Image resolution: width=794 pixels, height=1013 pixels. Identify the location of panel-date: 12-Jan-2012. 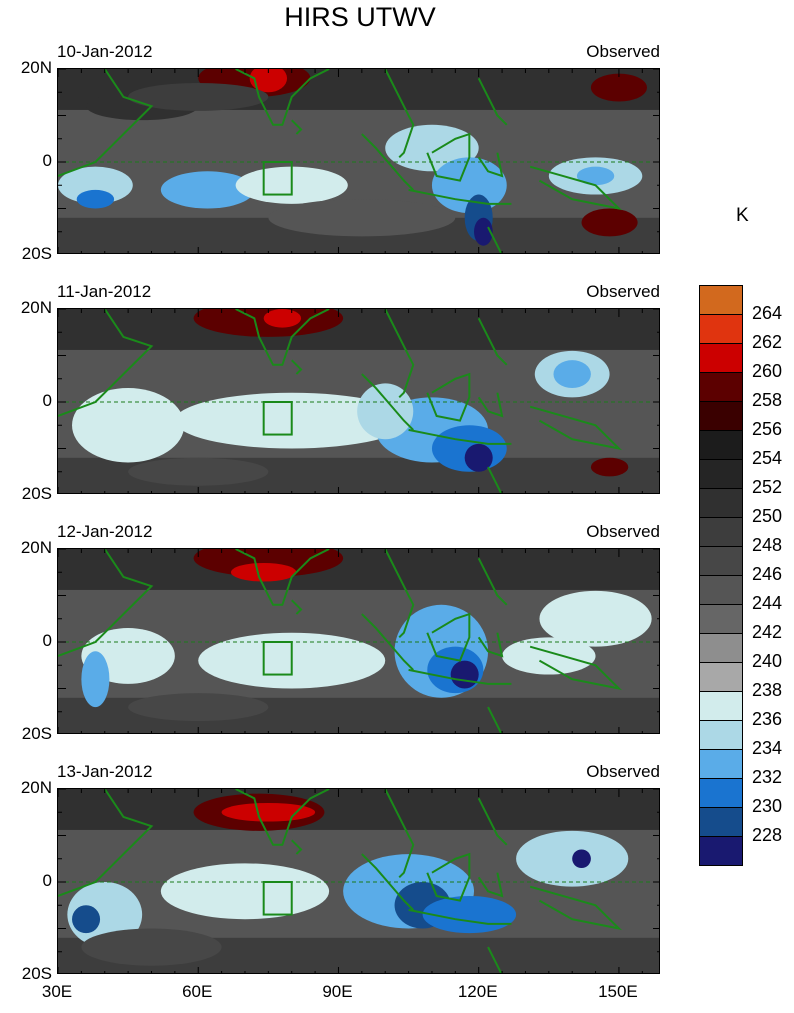
(105, 531).